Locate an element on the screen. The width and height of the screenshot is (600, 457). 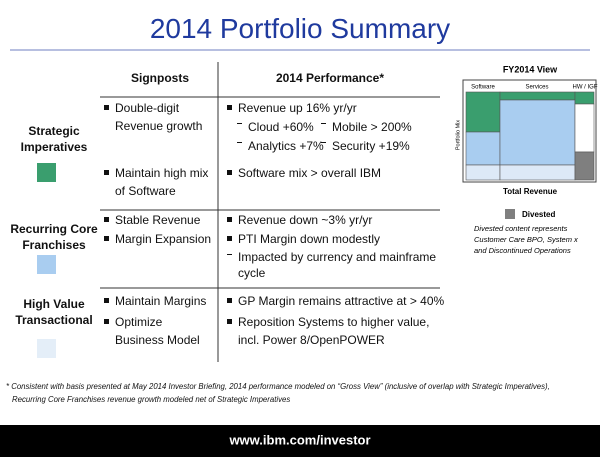
detail: Security +19% is located at coordinates (381, 146).